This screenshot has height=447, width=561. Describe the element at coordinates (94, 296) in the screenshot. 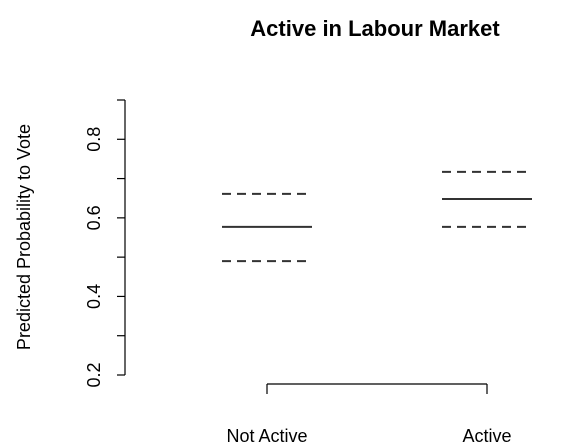

I see `y-tick-label: 0.4` at that location.